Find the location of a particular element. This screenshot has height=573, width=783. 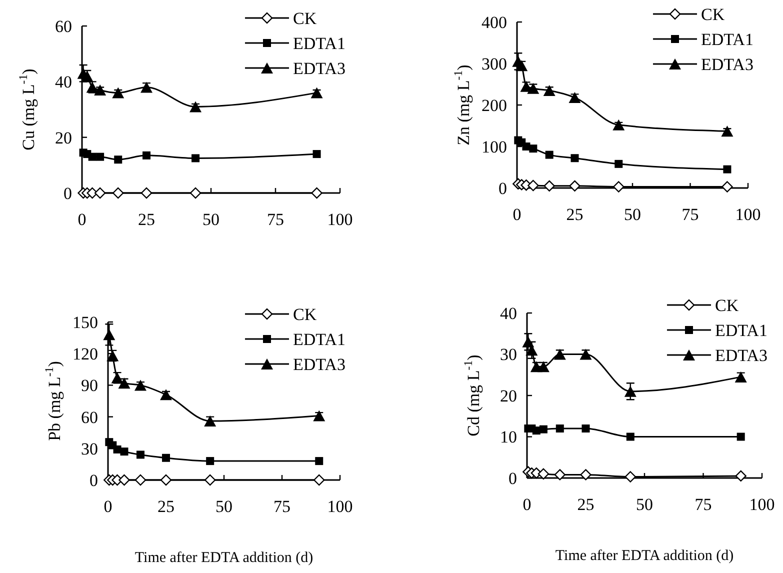

y-tick-label: 200 is located at coordinates (494, 105).